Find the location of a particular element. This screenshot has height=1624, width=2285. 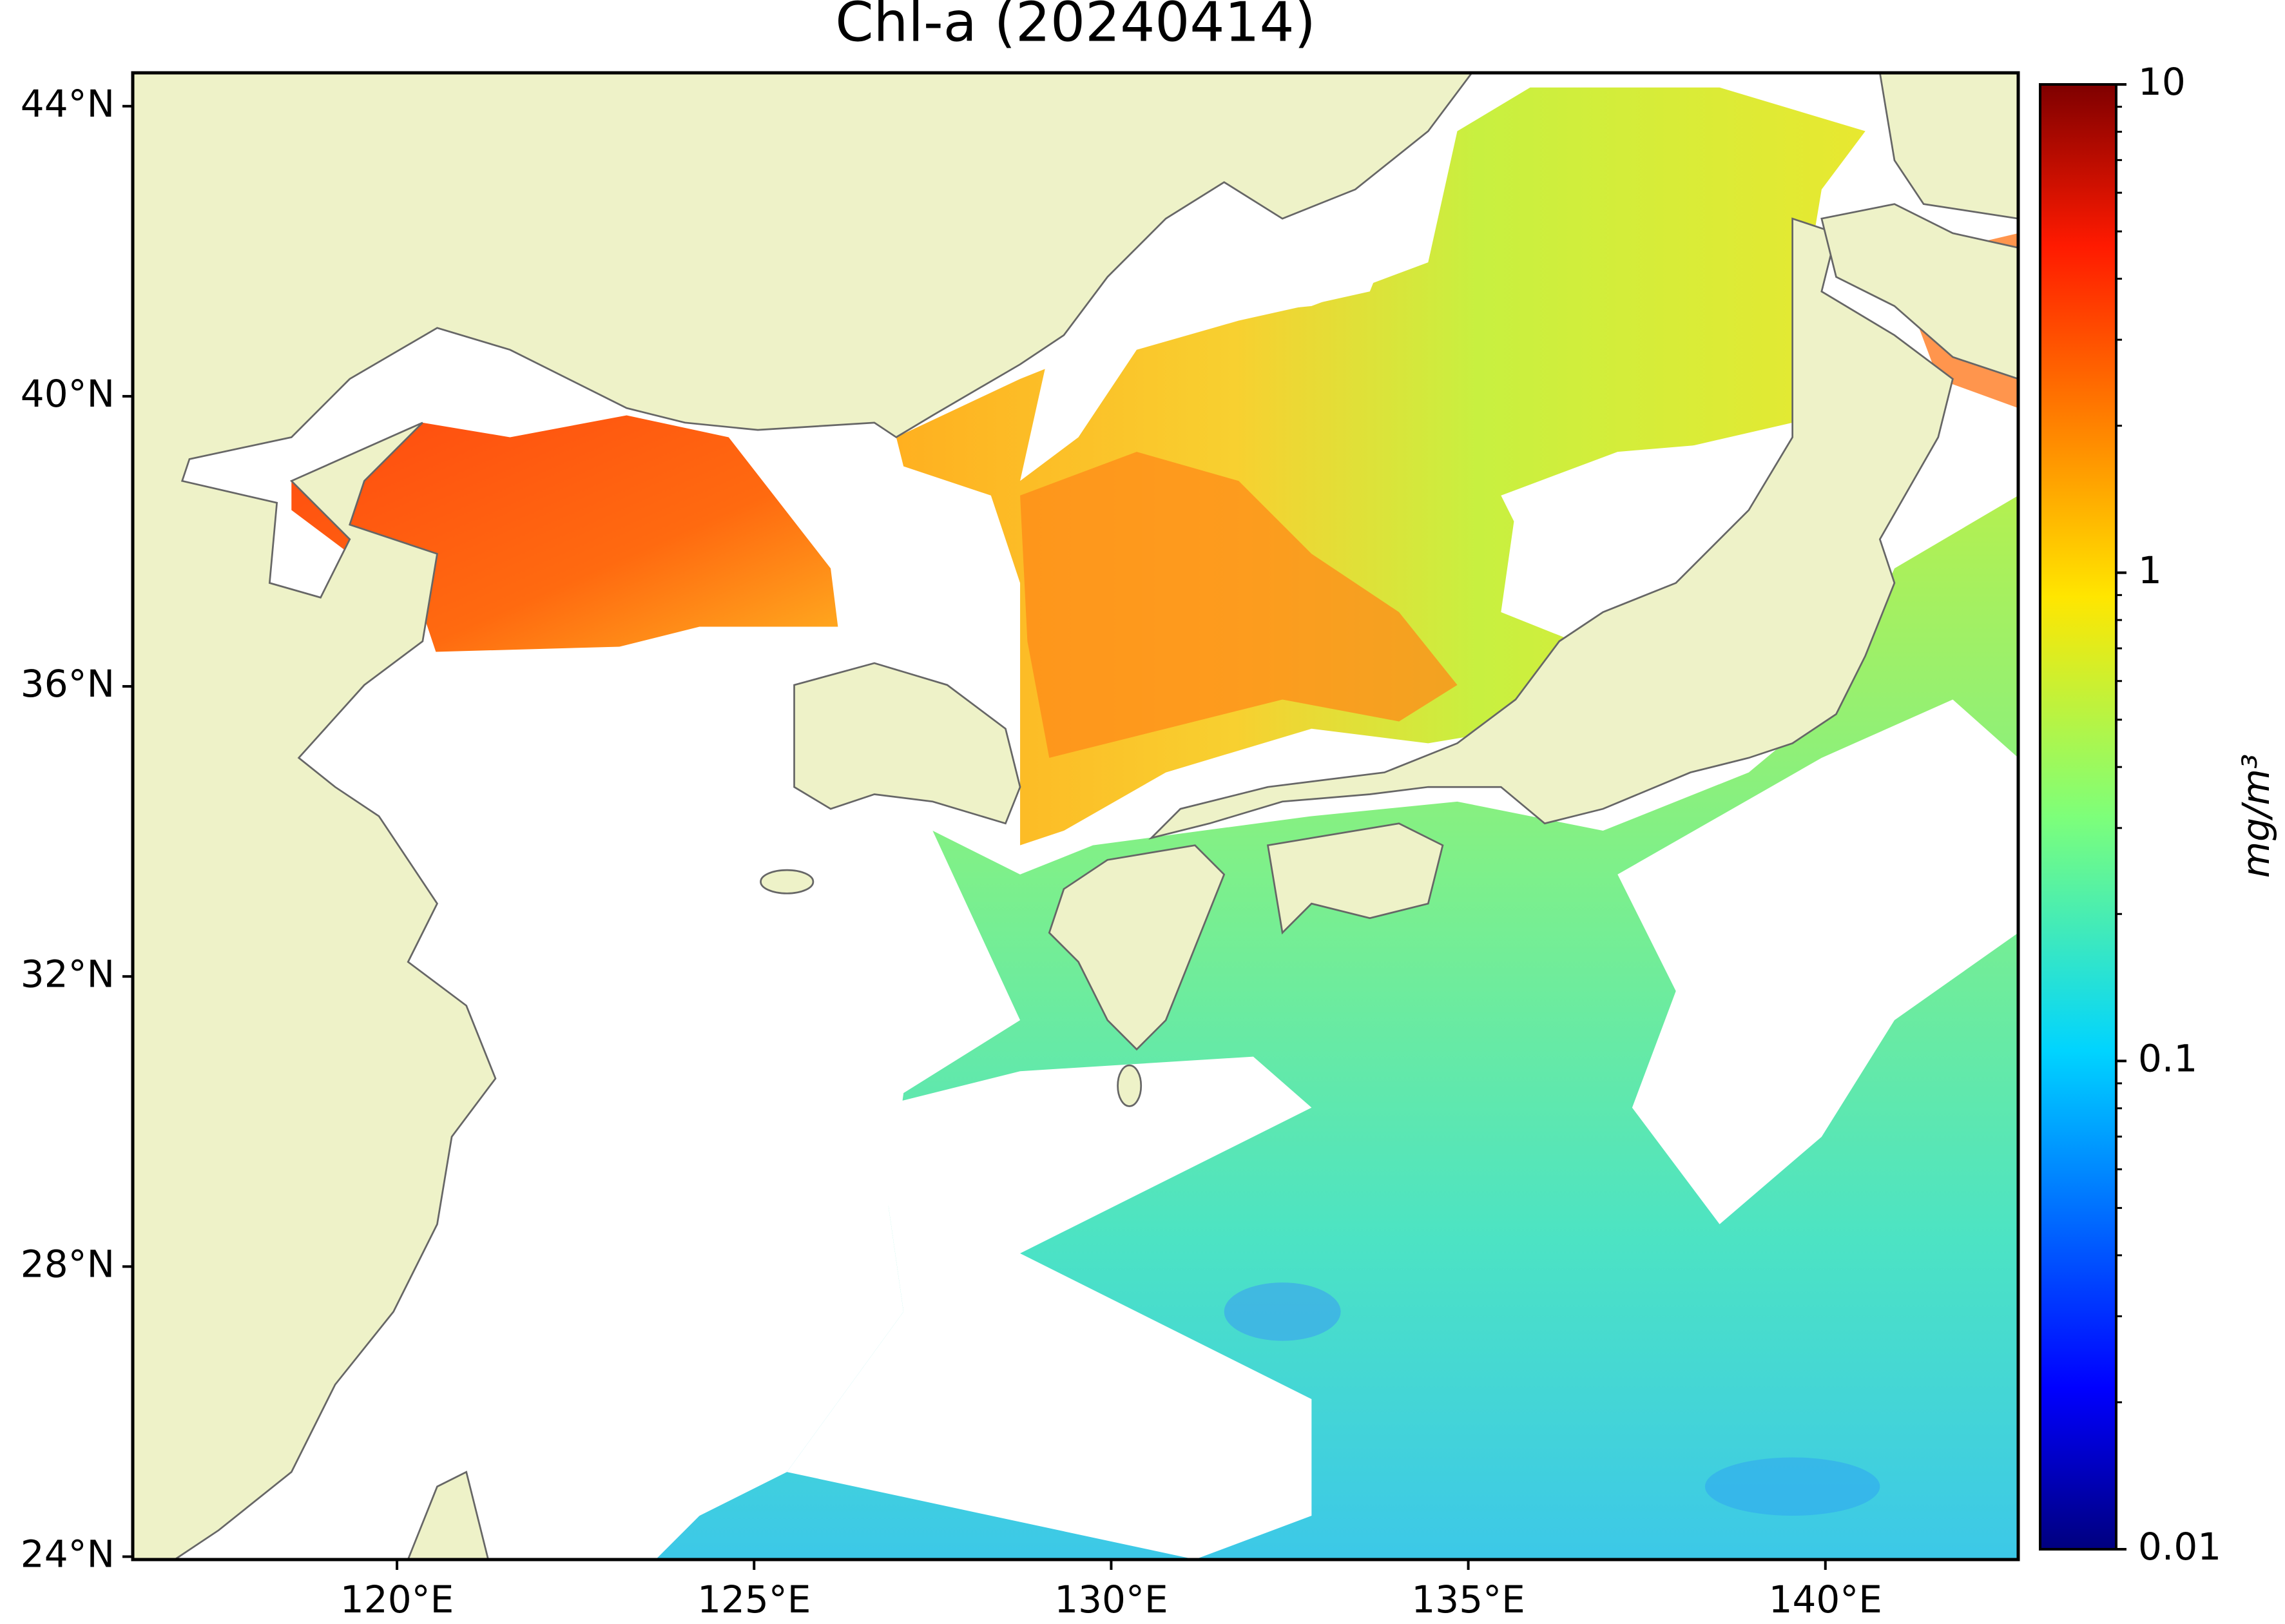

y-tick-label: 28°N is located at coordinates (68, 1264).